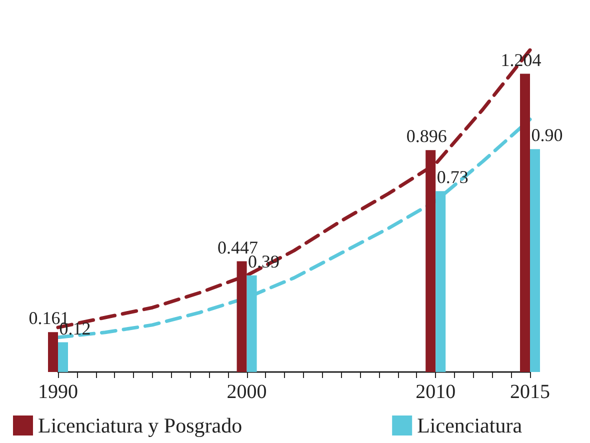 This screenshot has height=443, width=590. What do you see at coordinates (246, 392) in the screenshot?
I see `x-tick-label: 2000` at bounding box center [246, 392].